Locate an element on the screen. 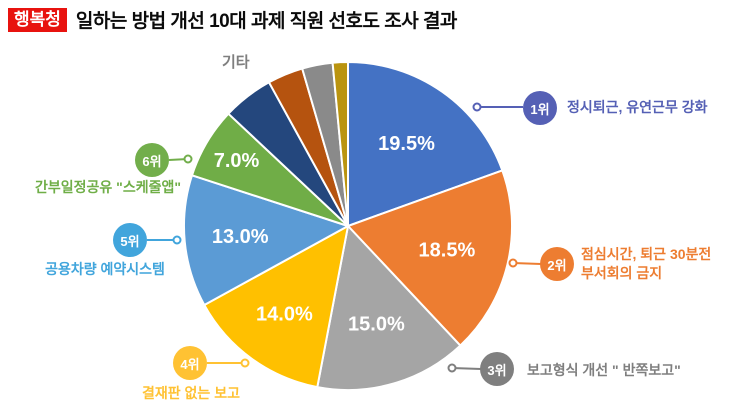  pct-label-2위: 18.5% is located at coordinates (447, 251).